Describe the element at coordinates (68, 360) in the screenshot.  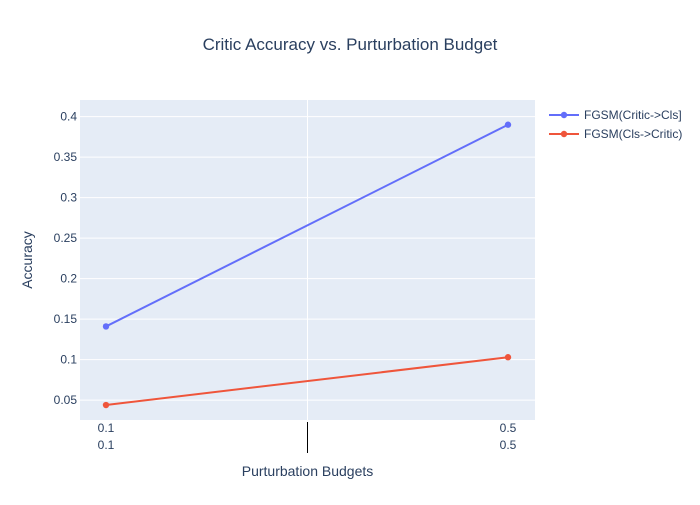
I see `y-tick-label: 0.1` at that location.